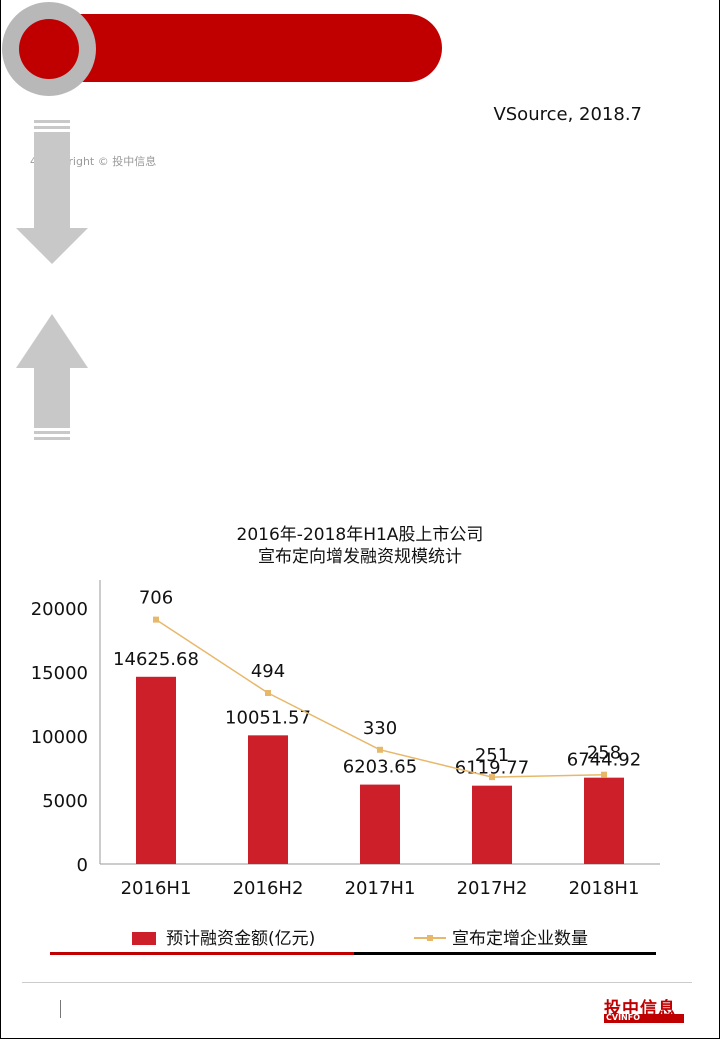 The width and height of the screenshot is (720, 1040). I want to click on bar-data-label: 10051.57, so click(268, 717).